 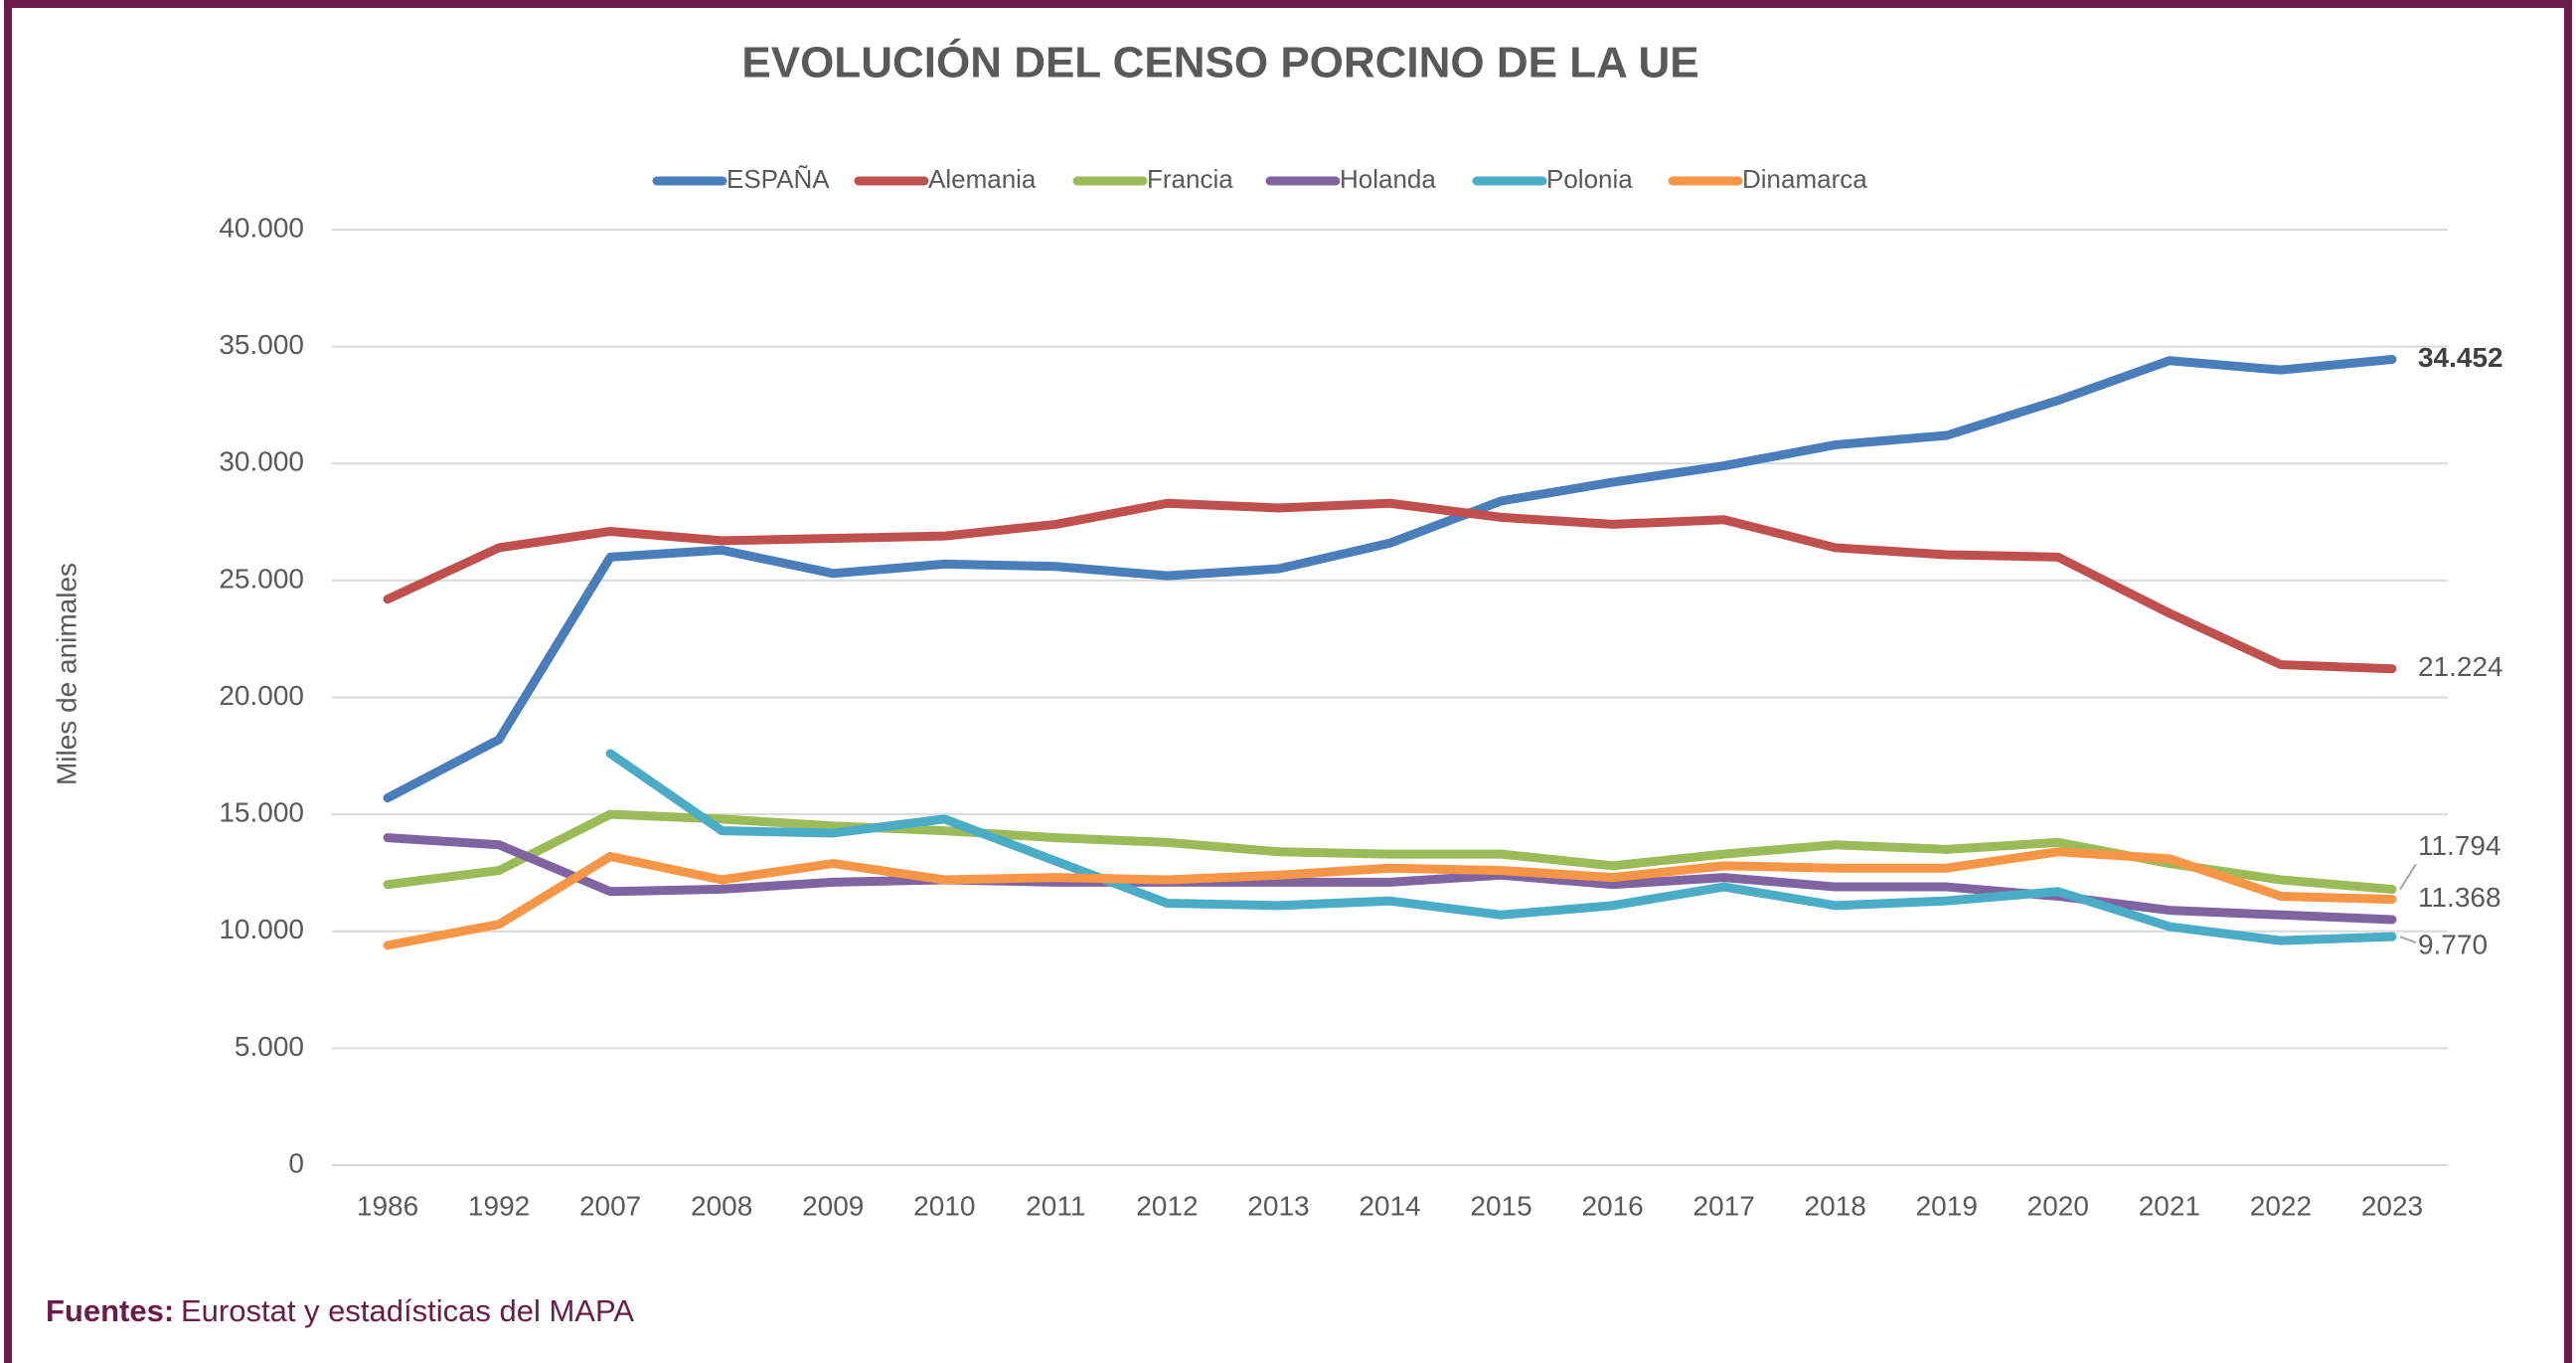 What do you see at coordinates (1589, 179) in the screenshot?
I see `legend-label: Polonia` at bounding box center [1589, 179].